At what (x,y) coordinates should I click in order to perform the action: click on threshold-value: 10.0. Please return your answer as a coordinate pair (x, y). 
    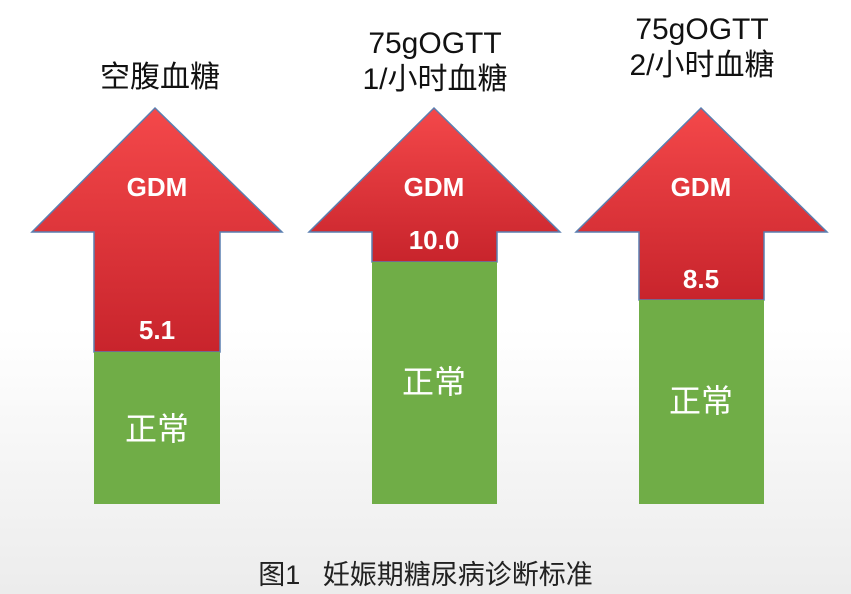
    Looking at the image, I should click on (434, 240).